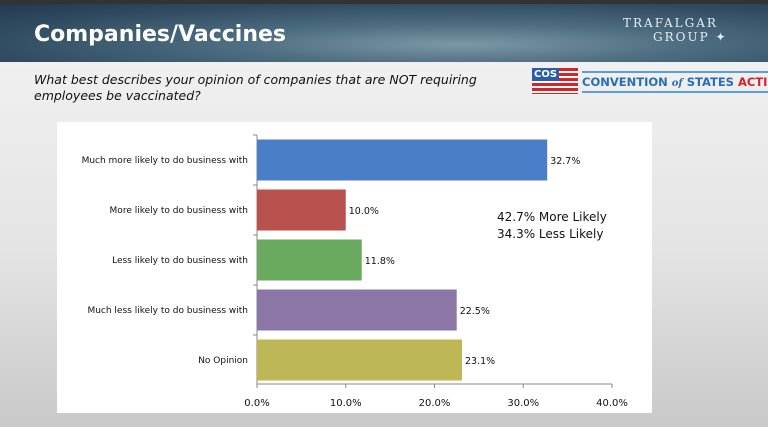 This screenshot has height=427, width=768. I want to click on data-label: 32.7%, so click(565, 161).